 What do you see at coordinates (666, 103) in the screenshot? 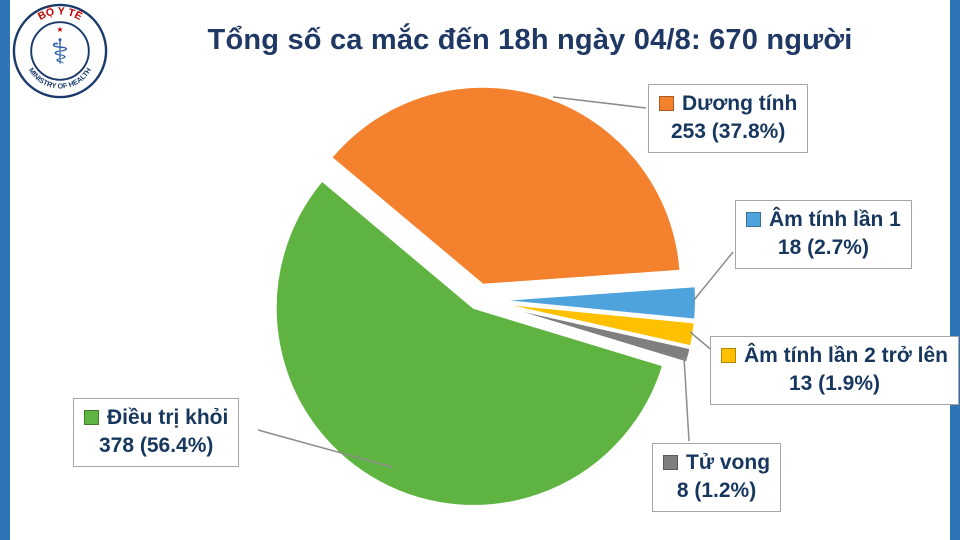
I see `legend-swatch-duong-tinh` at bounding box center [666, 103].